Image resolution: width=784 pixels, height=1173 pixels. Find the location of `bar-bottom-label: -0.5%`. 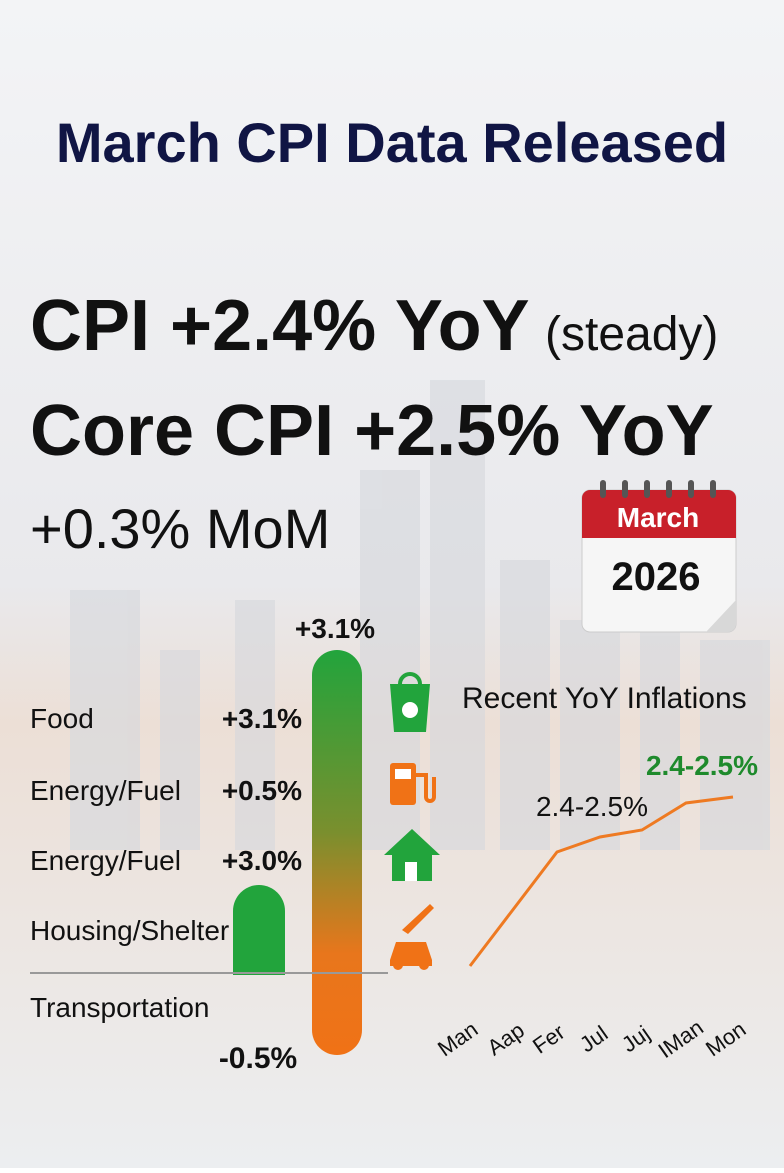

bar-bottom-label: -0.5% is located at coordinates (258, 1058).